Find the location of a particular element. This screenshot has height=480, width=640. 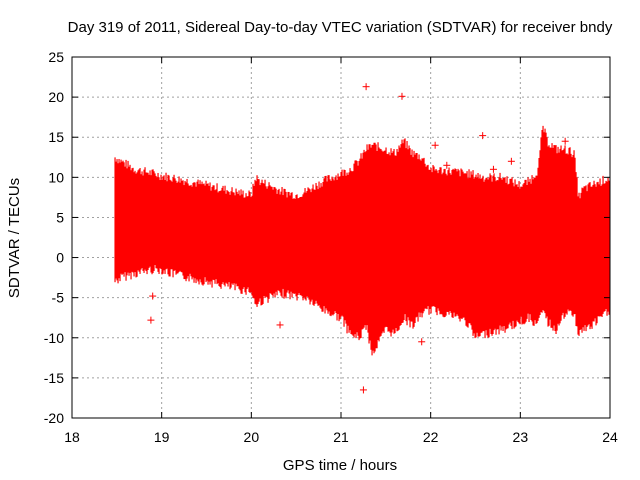

y-tick-label: -10 is located at coordinates (54, 338).